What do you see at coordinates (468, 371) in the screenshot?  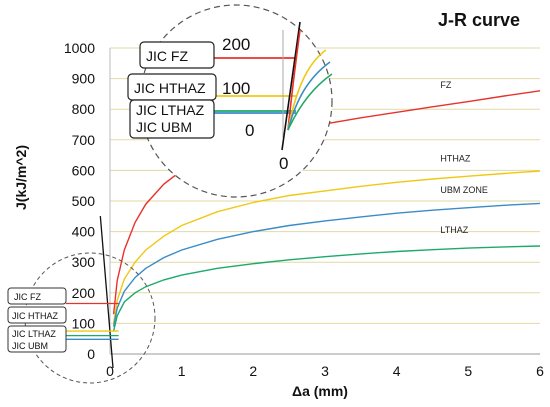 I see `x-tick-label: 5` at bounding box center [468, 371].